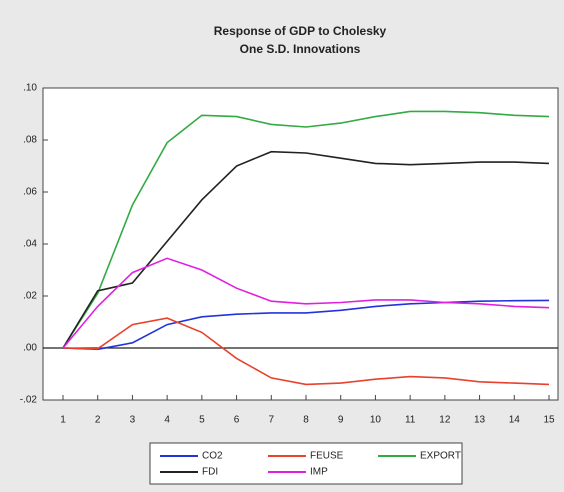 This screenshot has height=492, width=564. I want to click on chart-title: Response of GDP to Cholesky, so click(300, 31).